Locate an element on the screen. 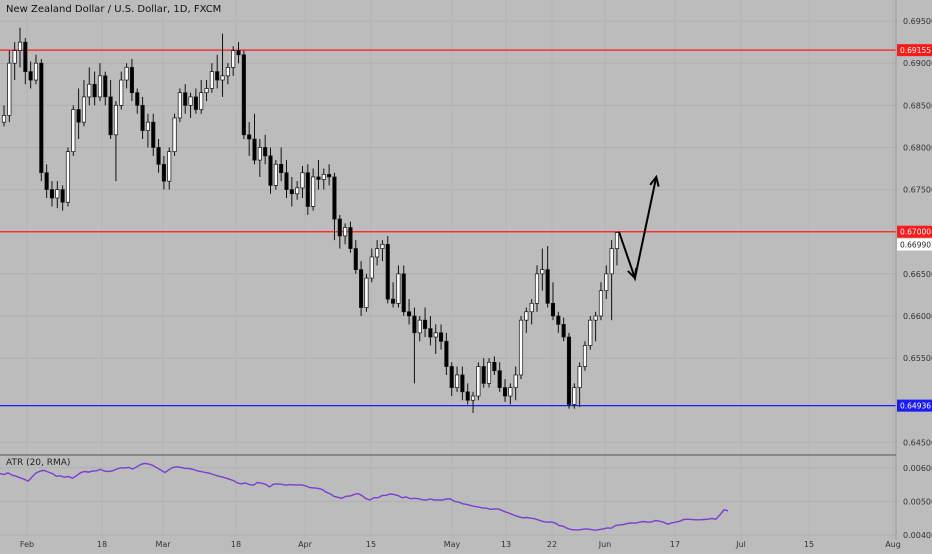  time-tick-label: Jul is located at coordinates (740, 544).